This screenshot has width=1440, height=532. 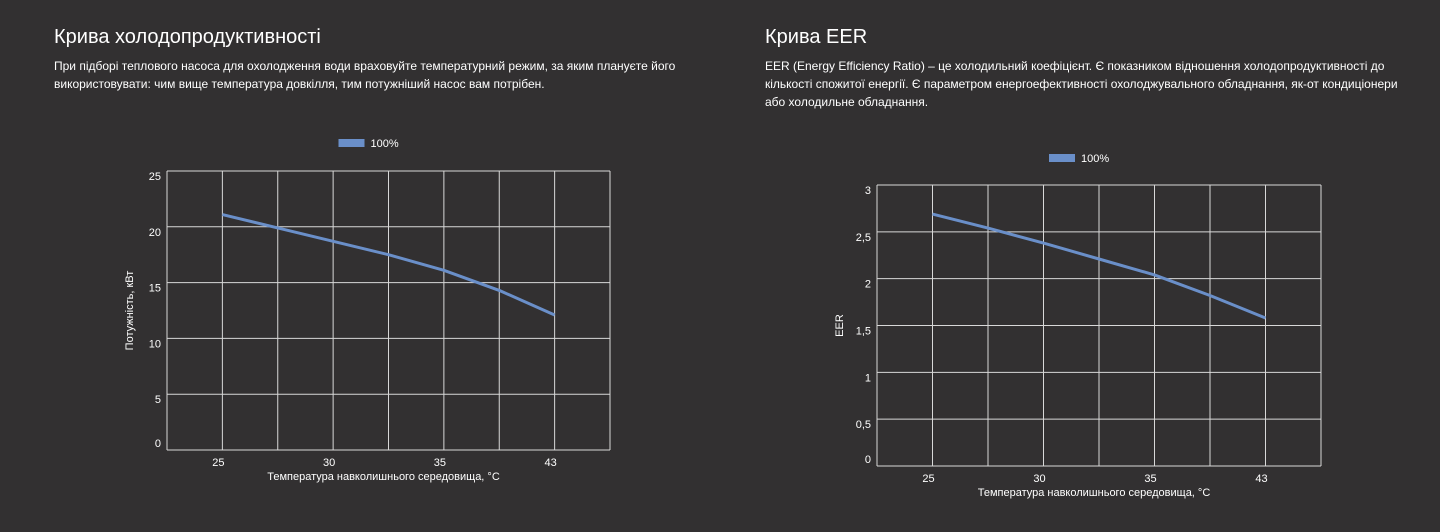 I want to click on y-tick-label: 2, so click(x=868, y=285).